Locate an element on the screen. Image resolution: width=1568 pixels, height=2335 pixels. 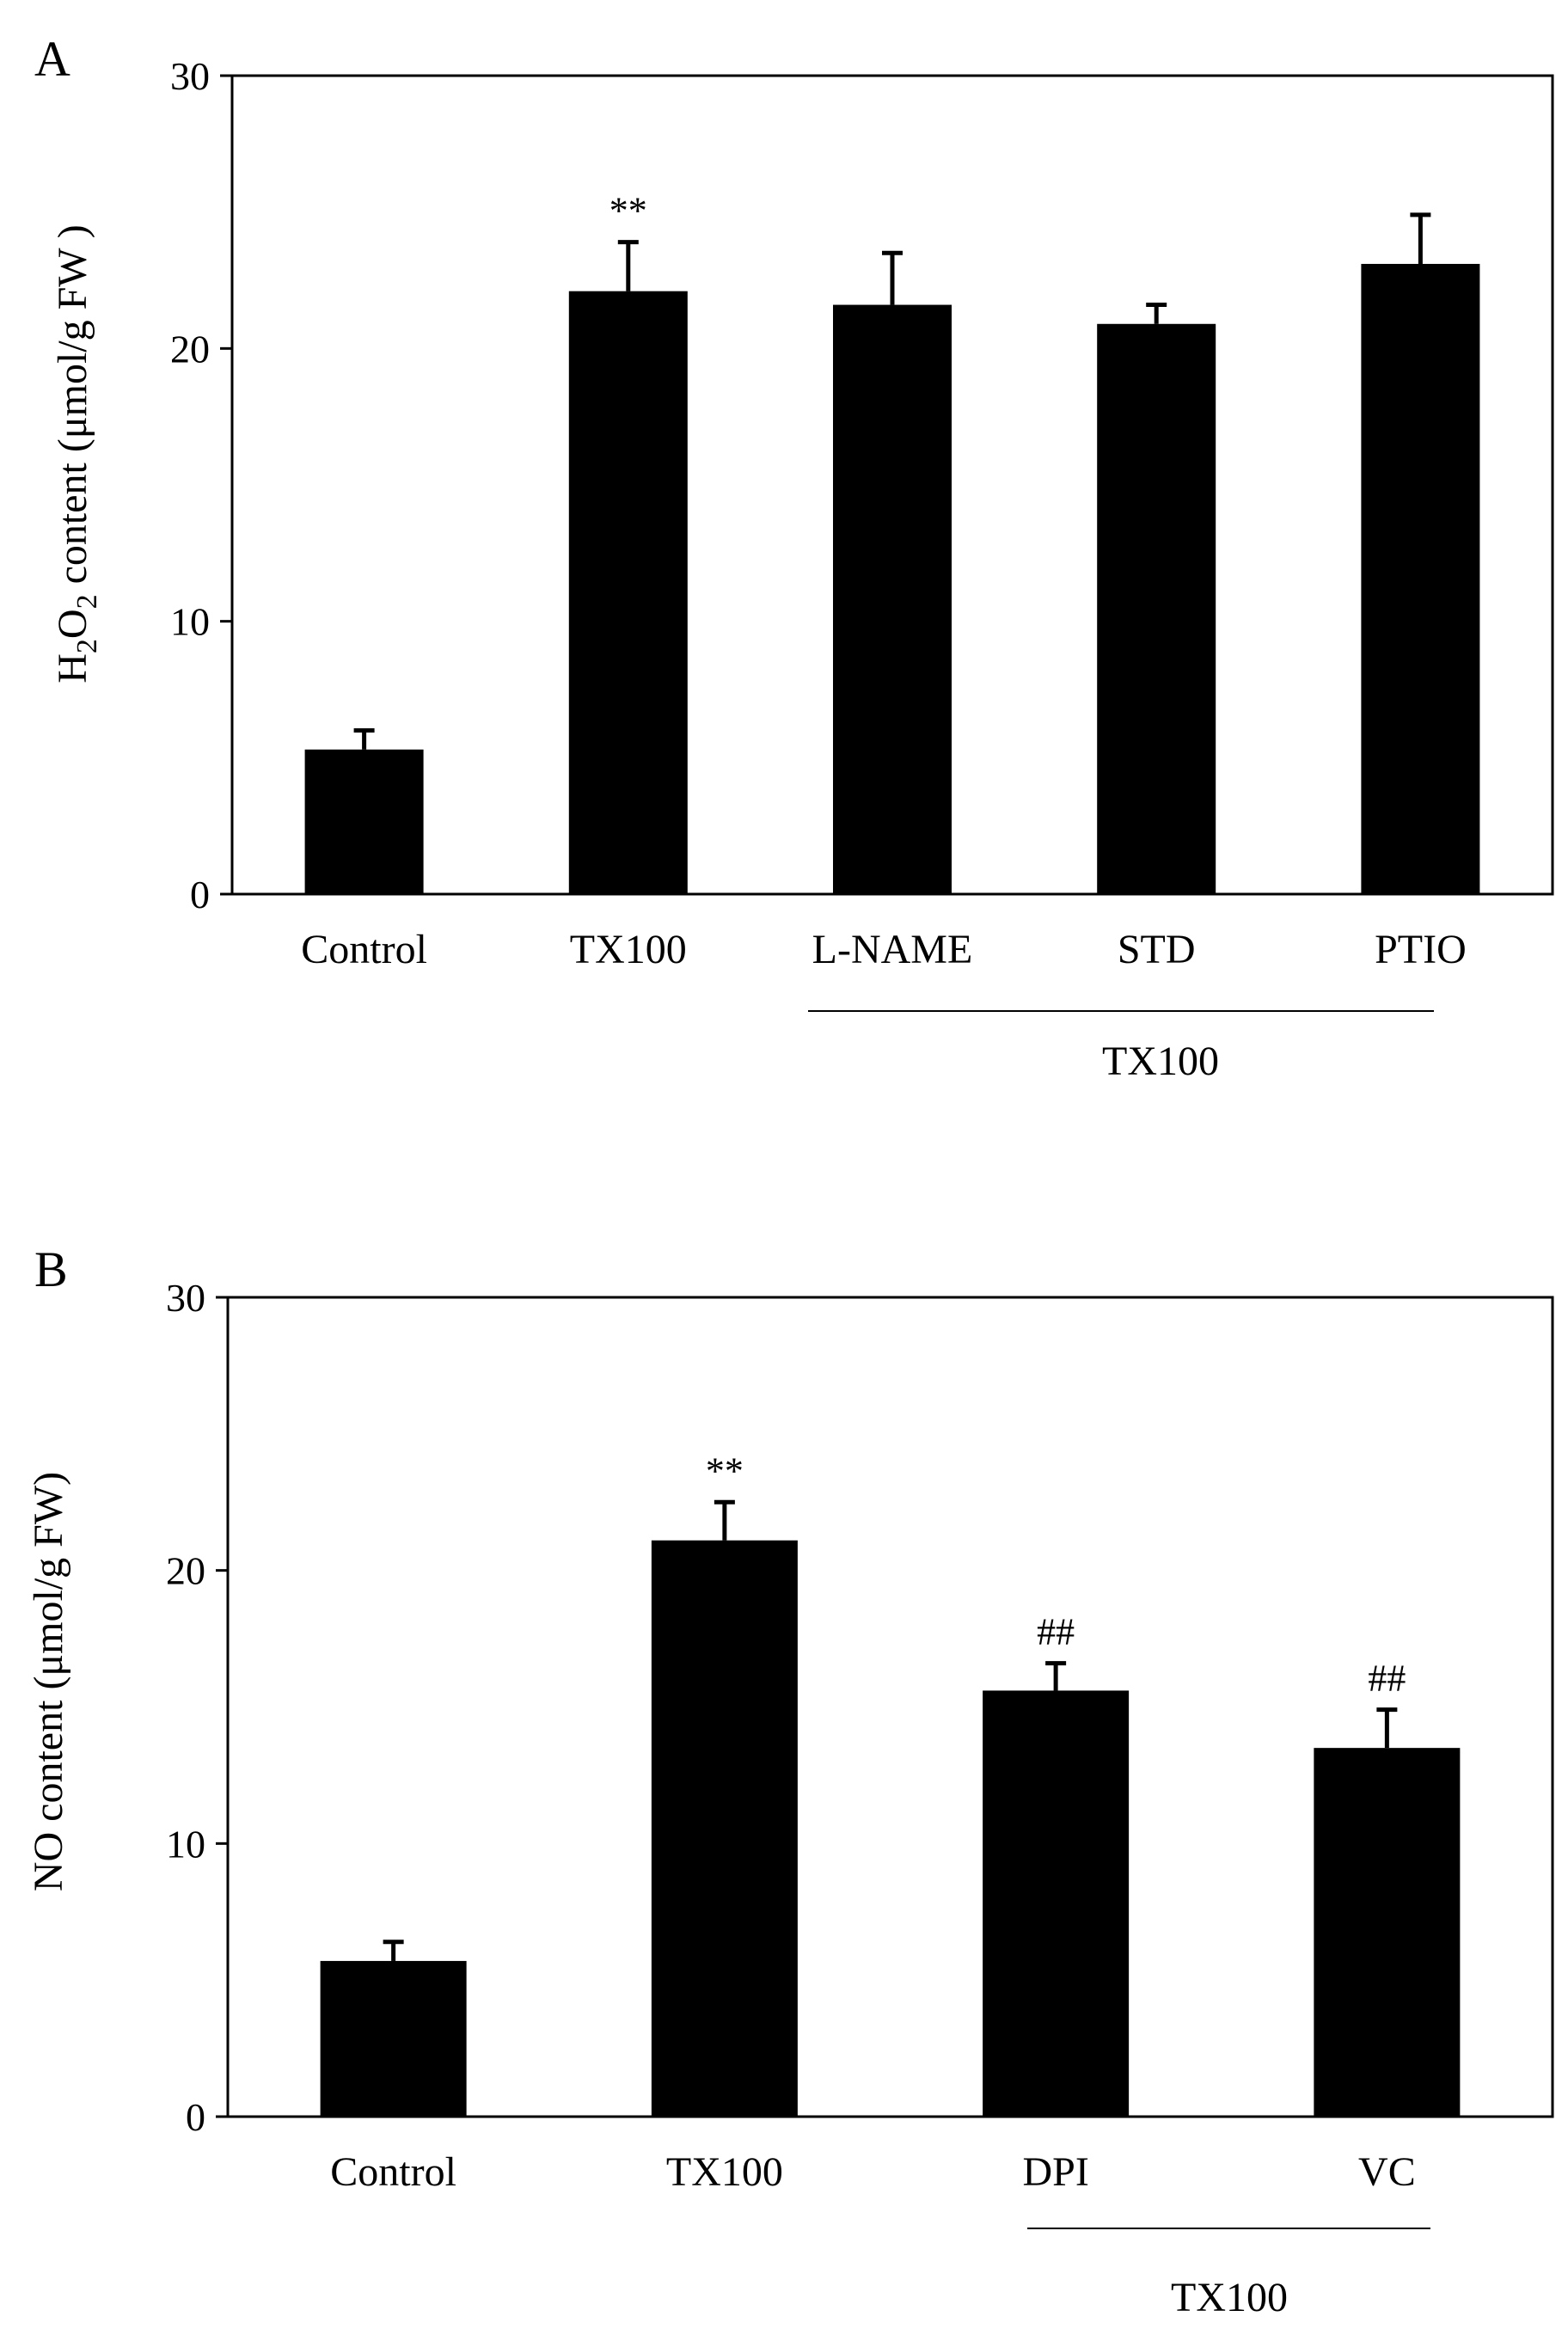
panel-a-group-label: TX100 is located at coordinates (1160, 1061).